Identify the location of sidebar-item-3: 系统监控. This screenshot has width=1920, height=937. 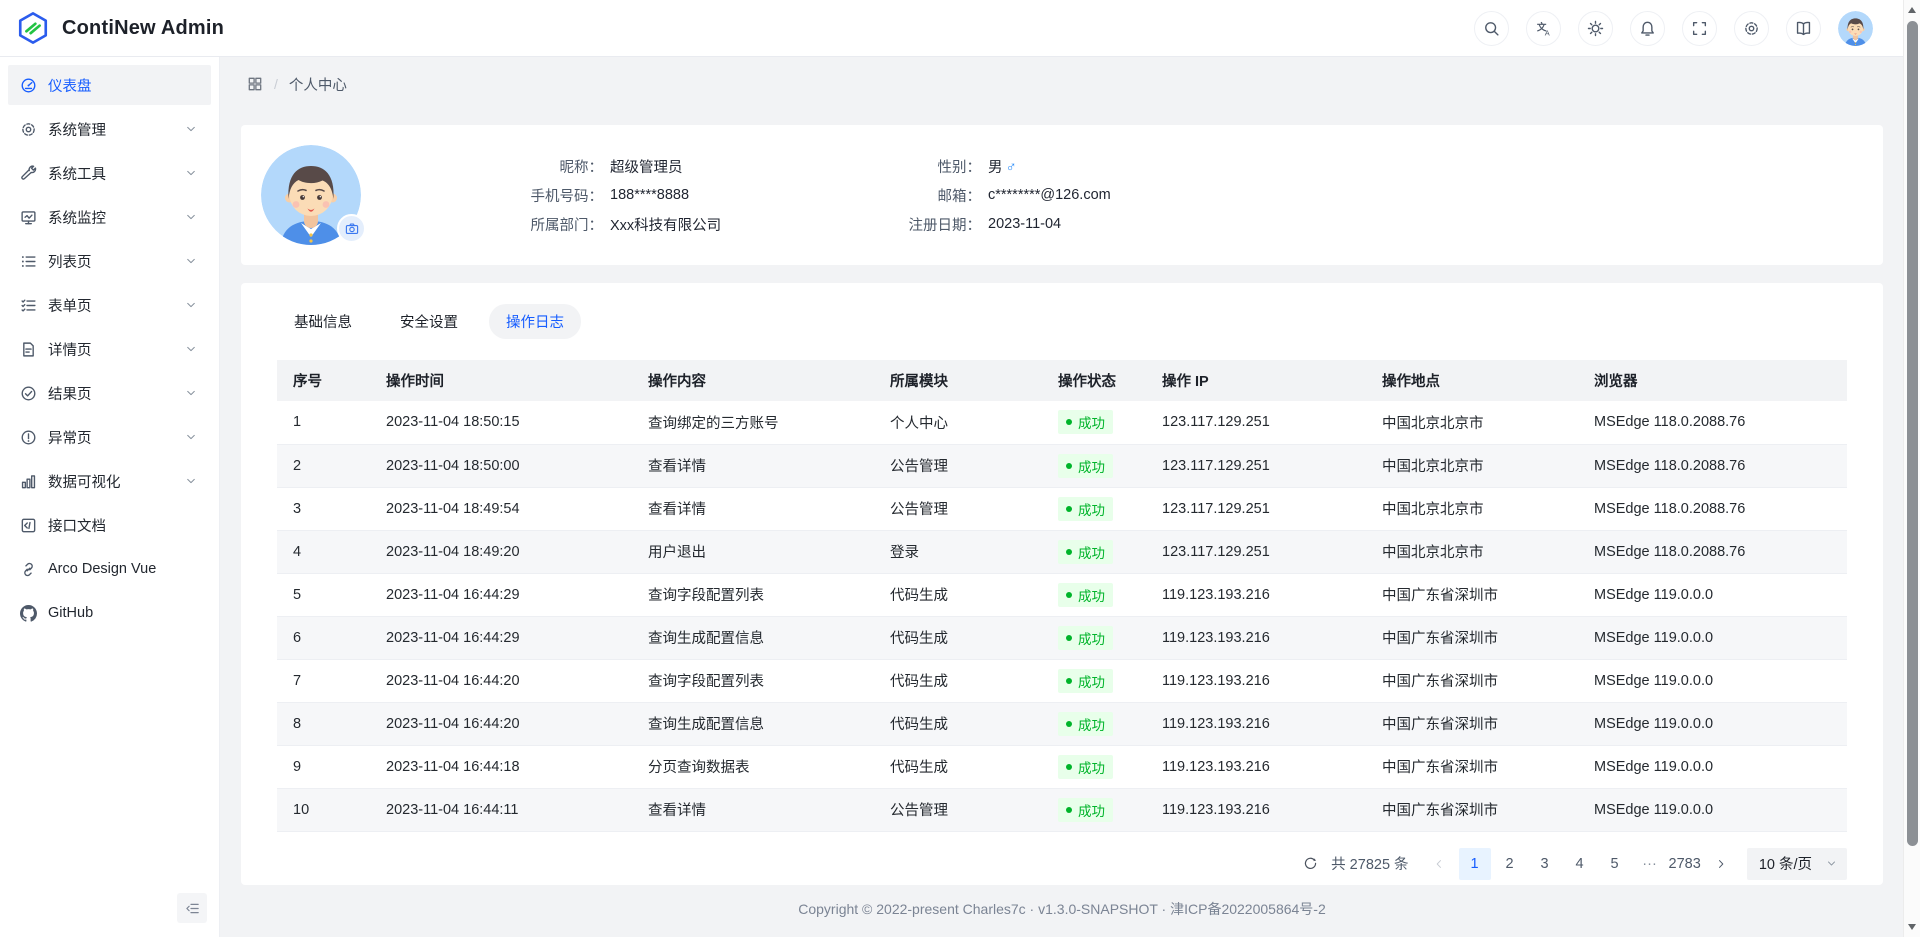
(109, 217).